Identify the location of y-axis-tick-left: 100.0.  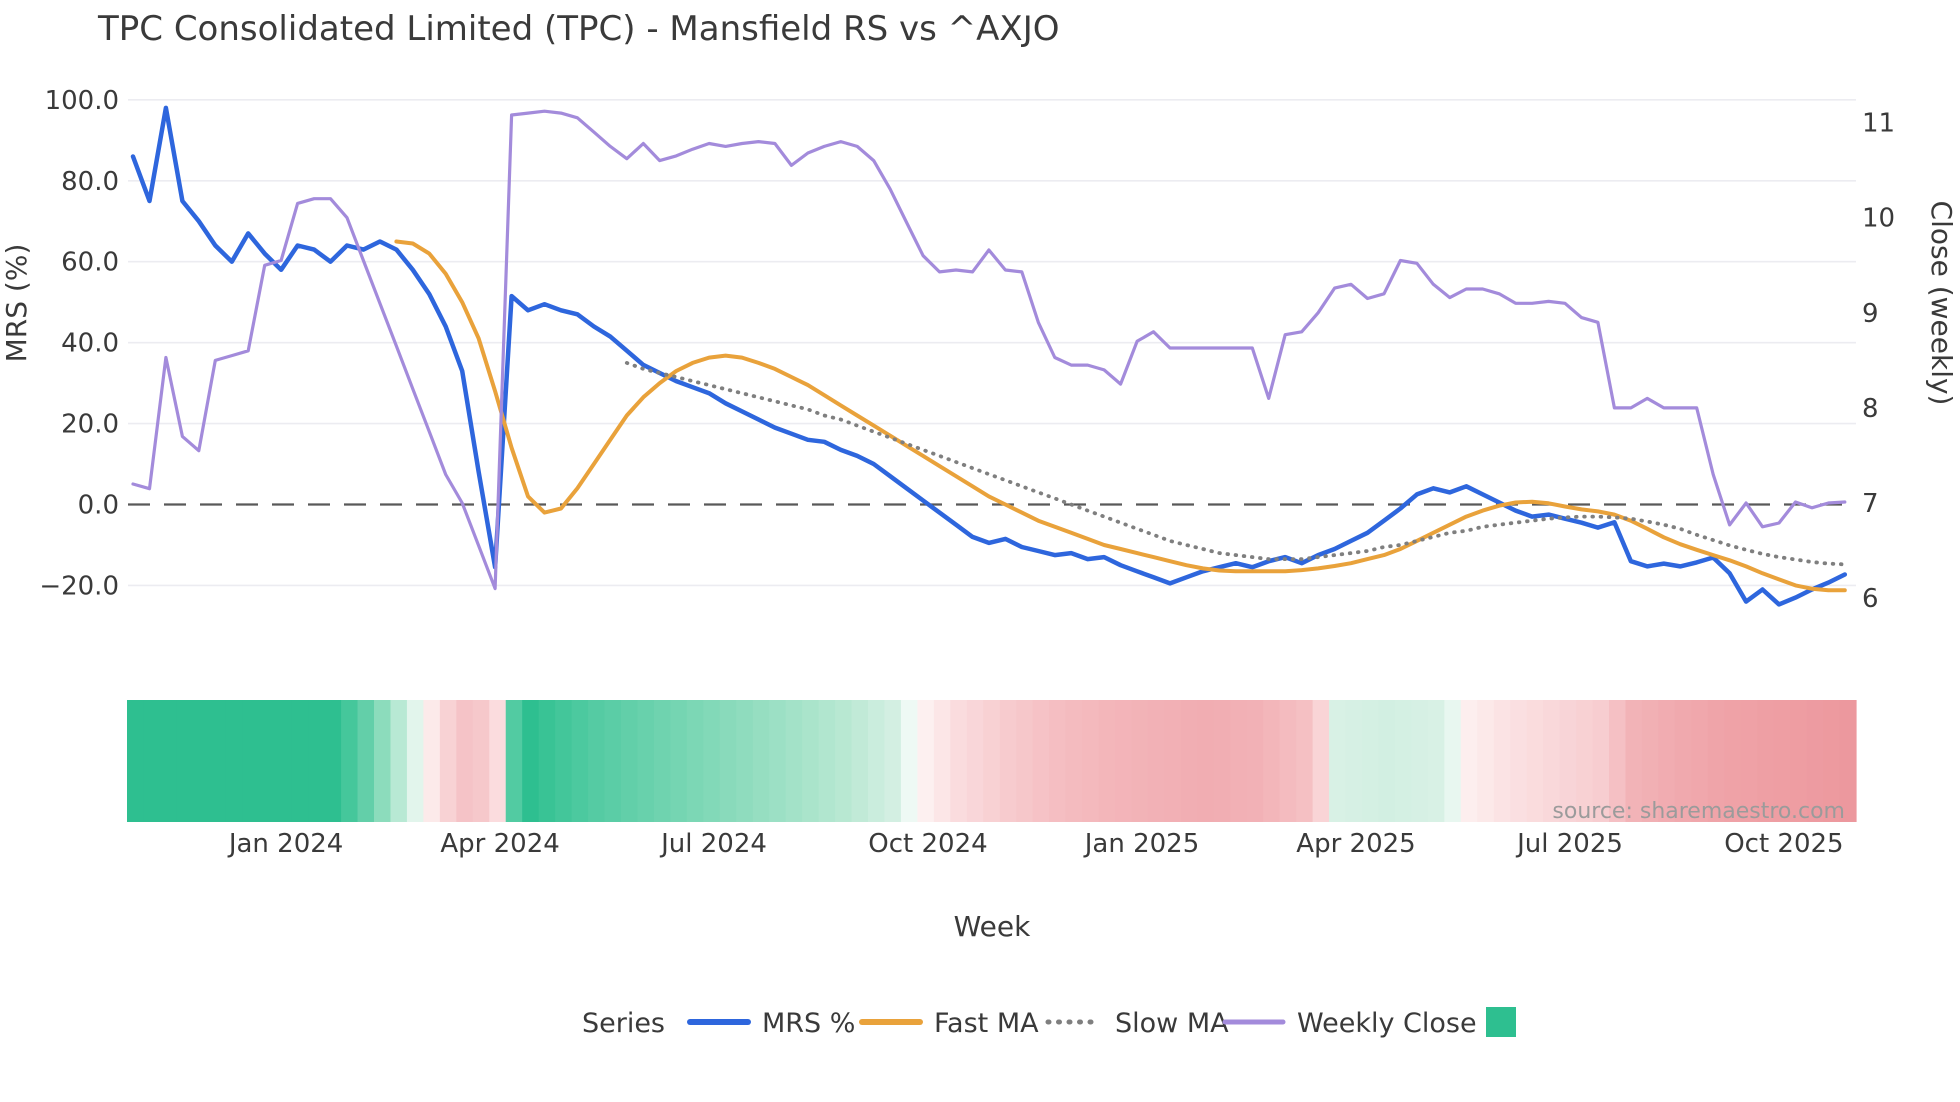
(82, 101).